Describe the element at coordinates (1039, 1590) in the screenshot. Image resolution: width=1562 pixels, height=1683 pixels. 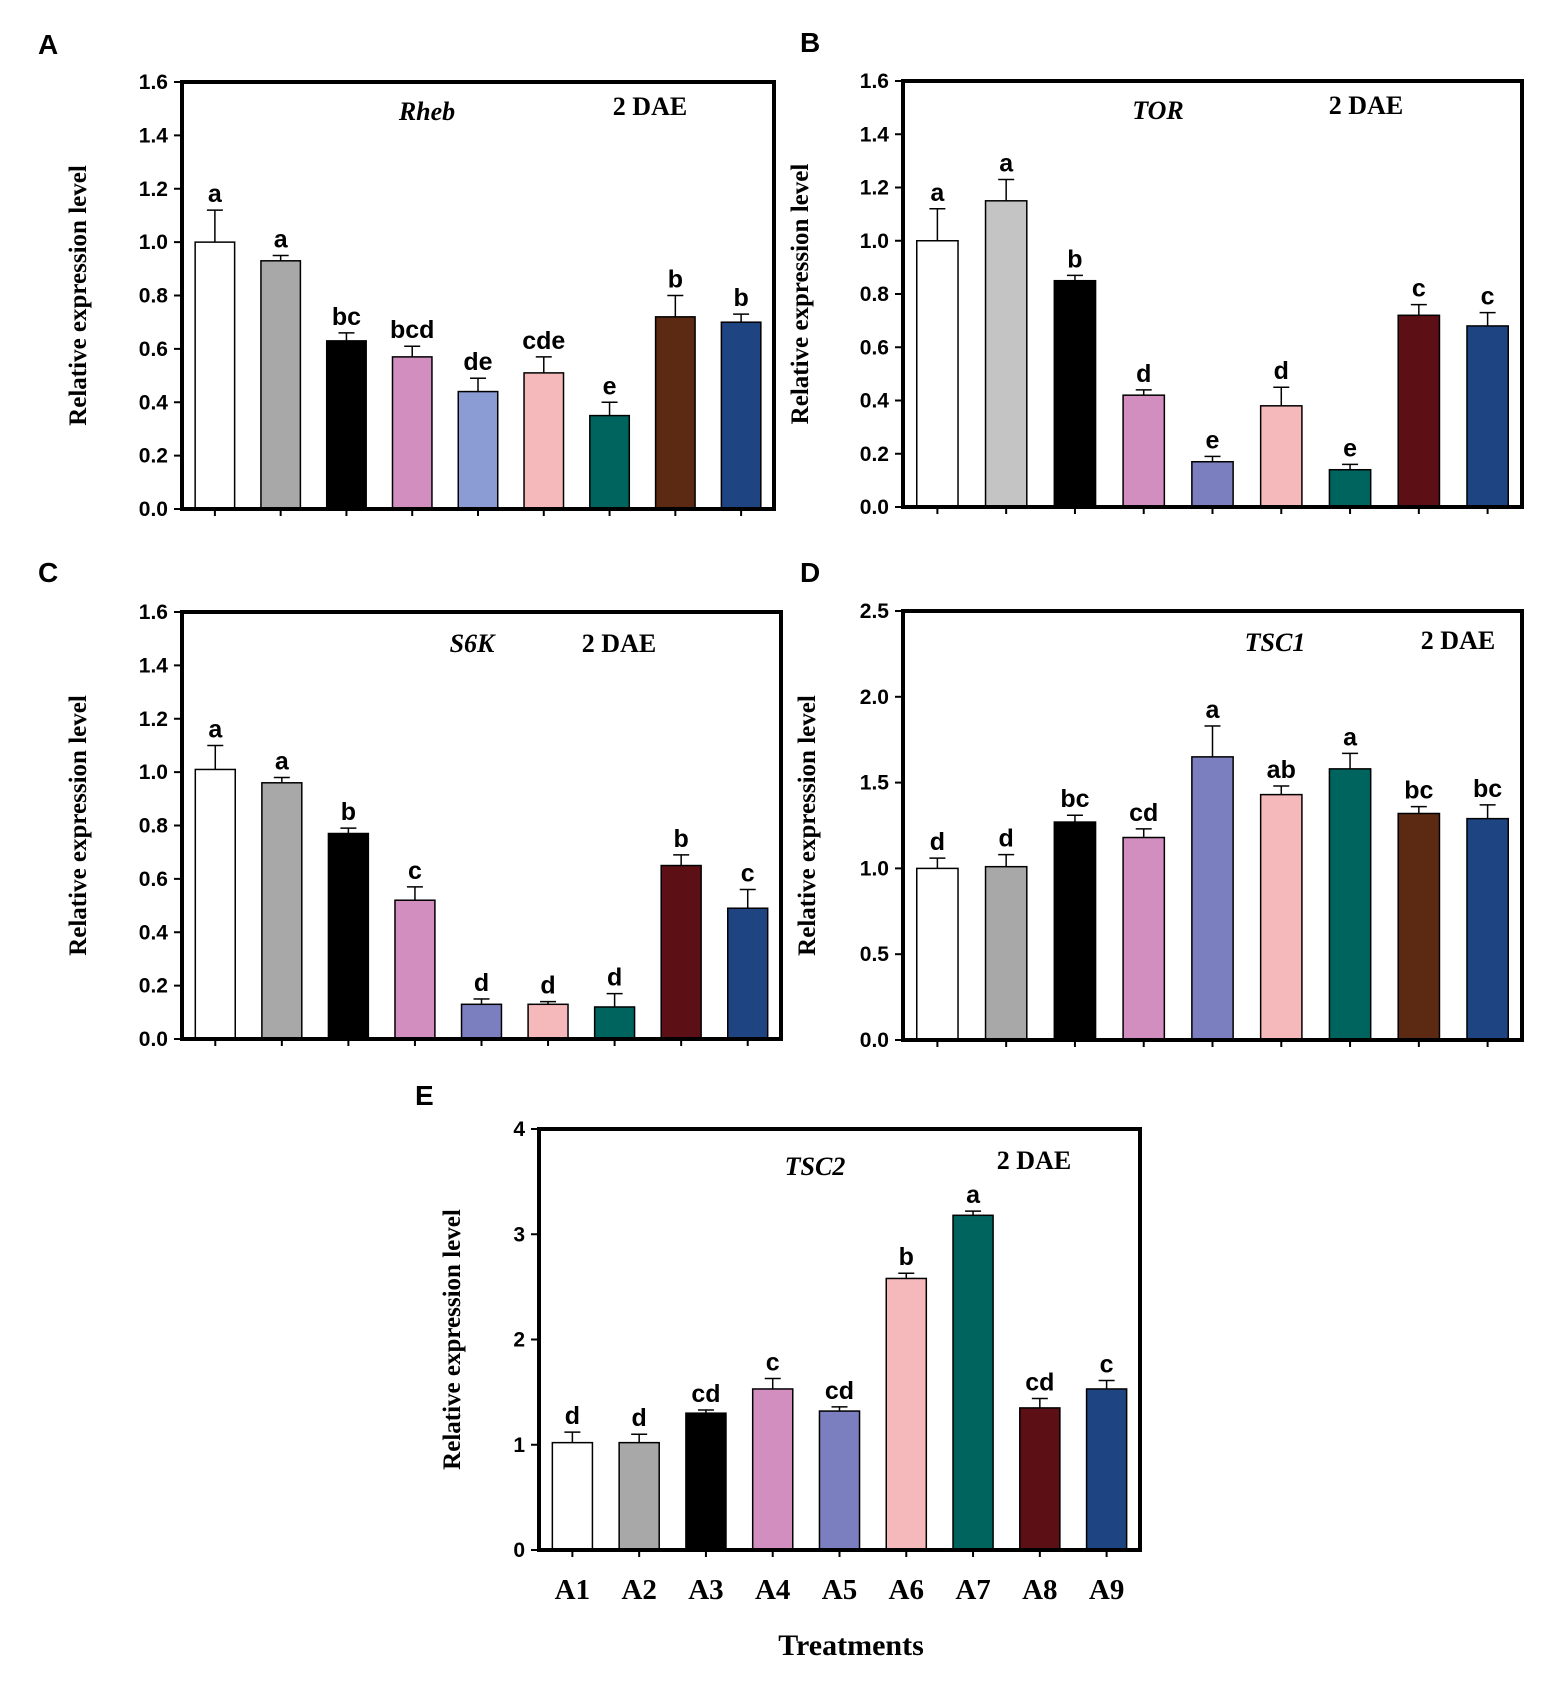
I see `category-label: A8` at that location.